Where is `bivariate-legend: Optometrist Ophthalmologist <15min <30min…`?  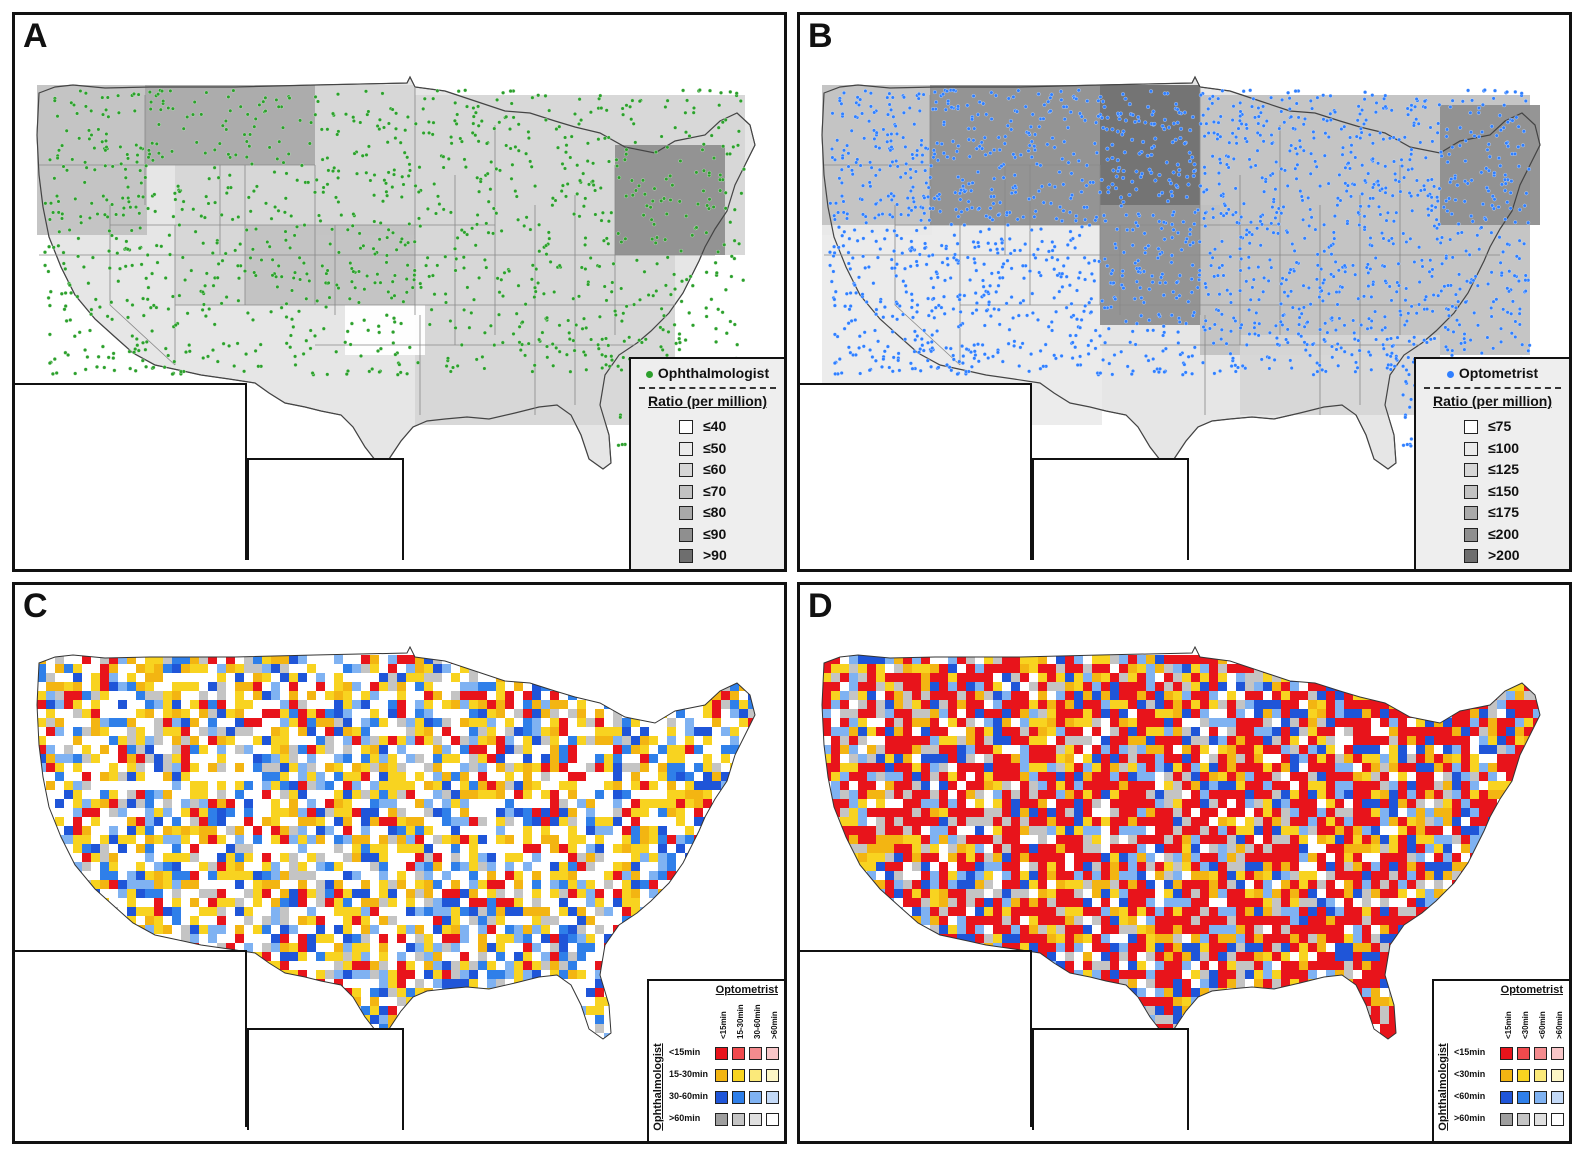 bivariate-legend: Optometrist Ophthalmologist <15min <30min… is located at coordinates (1500, 1060).